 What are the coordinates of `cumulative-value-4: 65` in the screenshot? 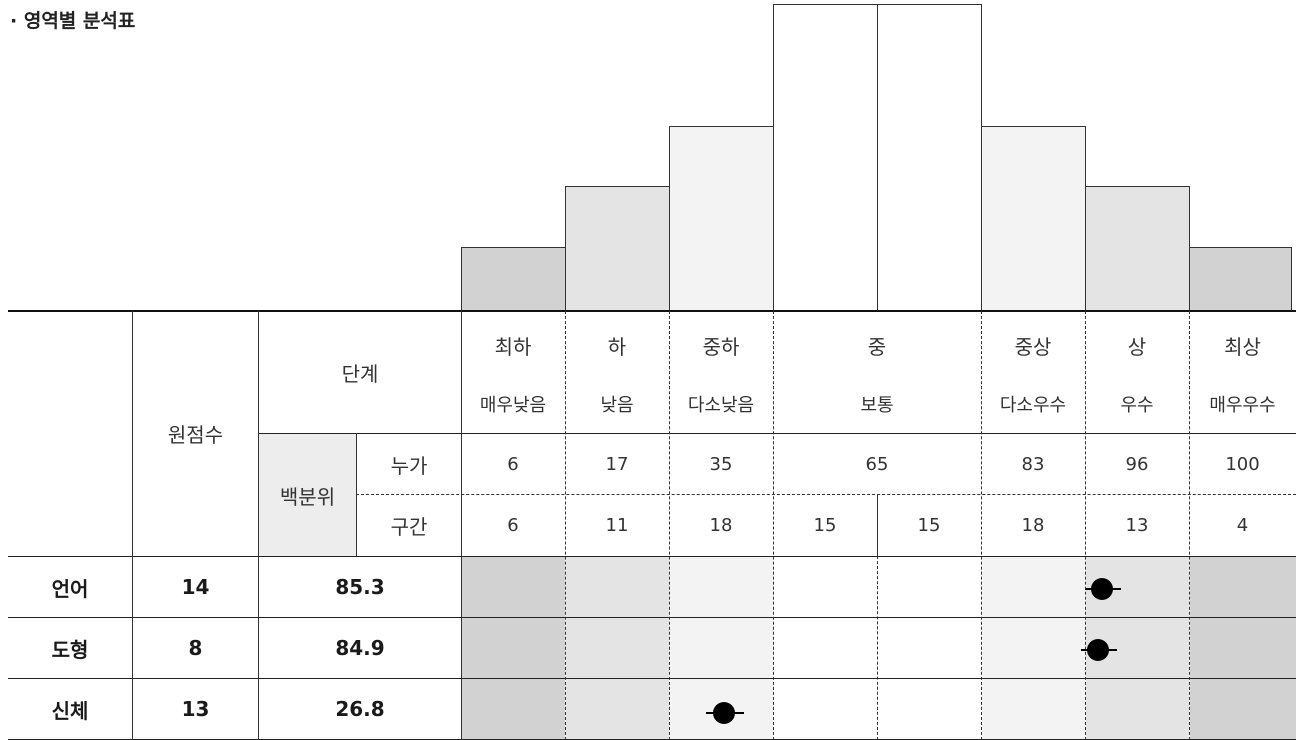 It's located at (877, 464).